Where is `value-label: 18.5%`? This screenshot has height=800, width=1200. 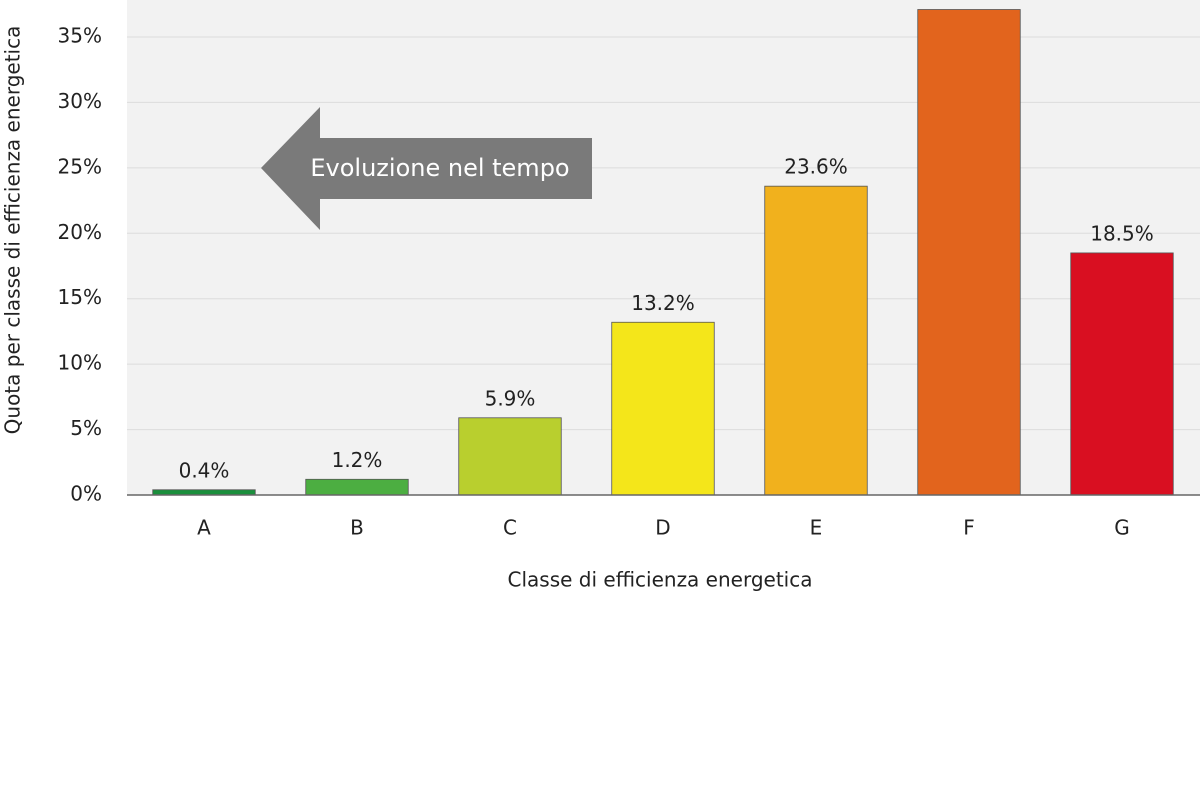
value-label: 18.5% is located at coordinates (1122, 233).